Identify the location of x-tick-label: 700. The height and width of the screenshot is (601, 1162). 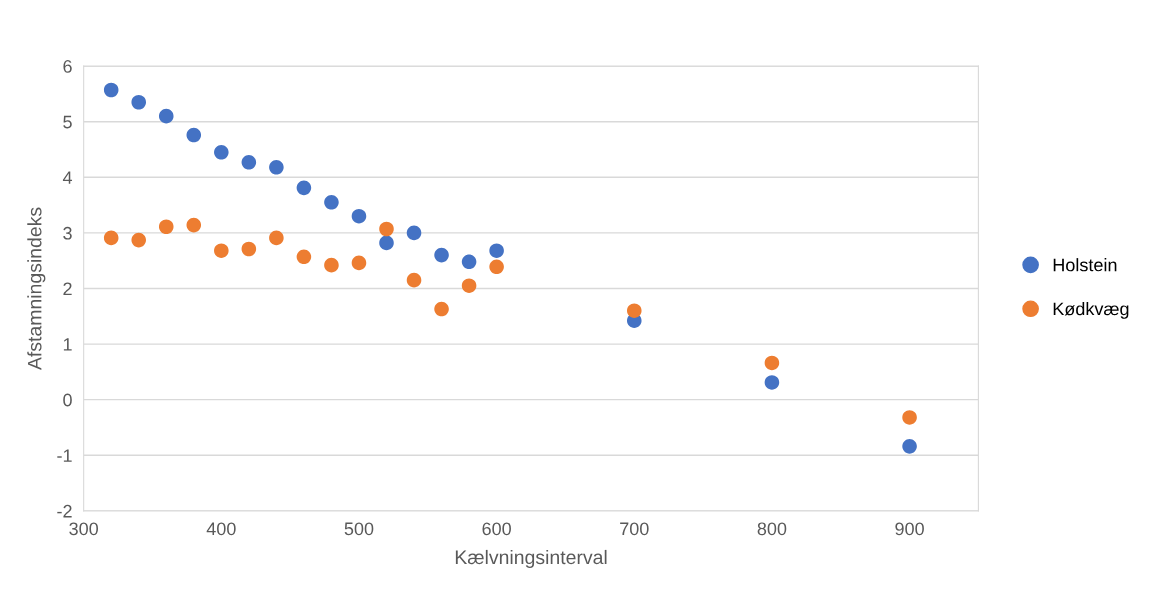
(634, 529).